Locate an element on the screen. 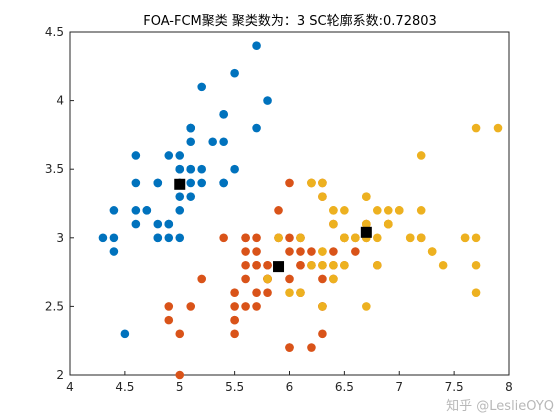  y-tick-label: 3 is located at coordinates (60, 238).